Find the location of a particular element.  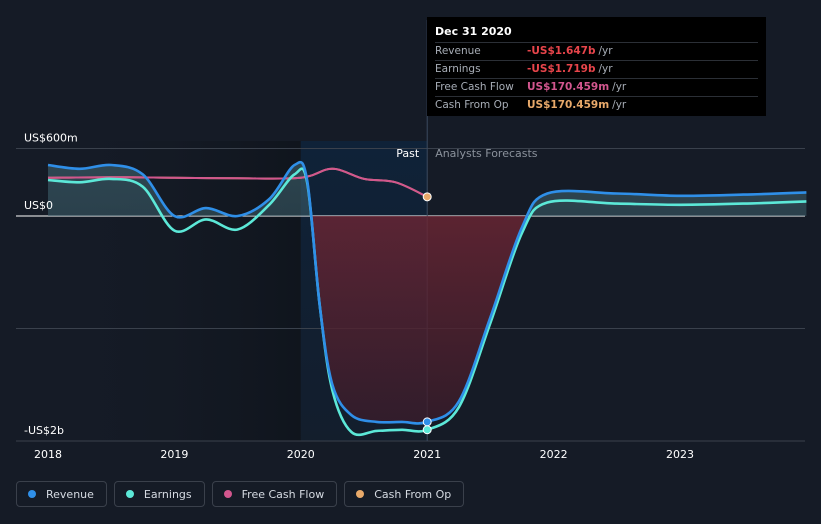

tooltip-row-value: -US$1.719b is located at coordinates (561, 69).